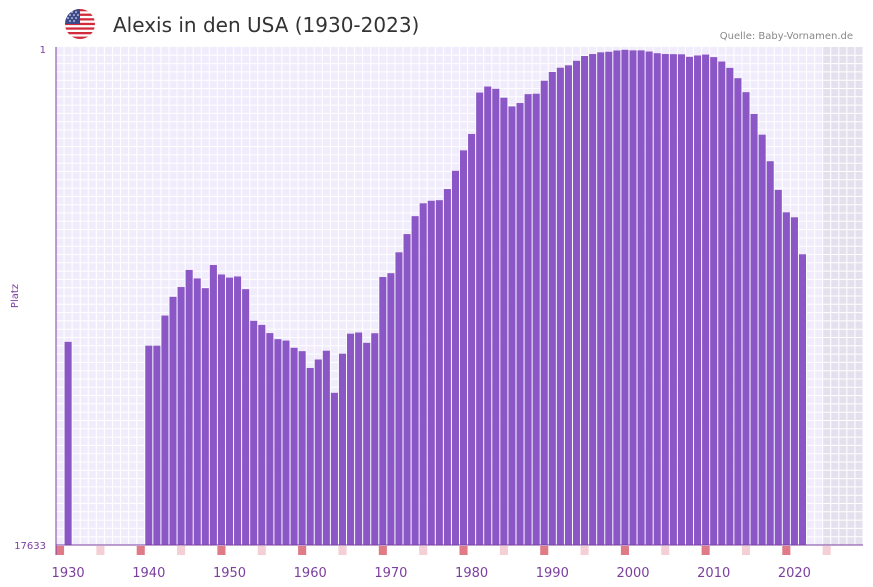 This screenshot has width=873, height=587. Describe the element at coordinates (713, 573) in the screenshot. I see `x-tick-label-2010: 2010` at that location.